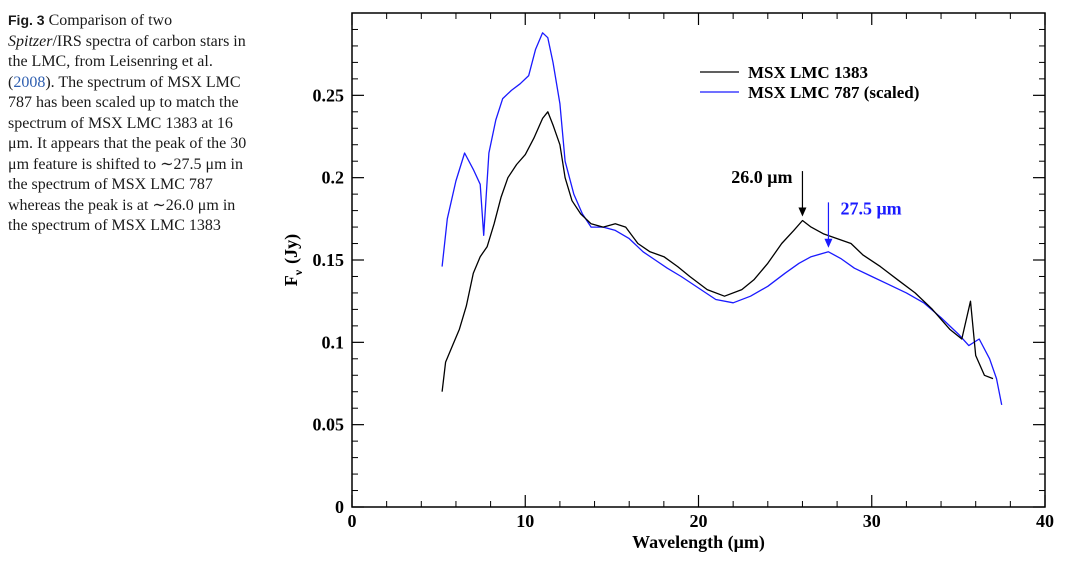 Image resolution: width=1067 pixels, height=563 pixels. Describe the element at coordinates (870, 208) in the screenshot. I see `annotation-label: 27.5 μm` at that location.